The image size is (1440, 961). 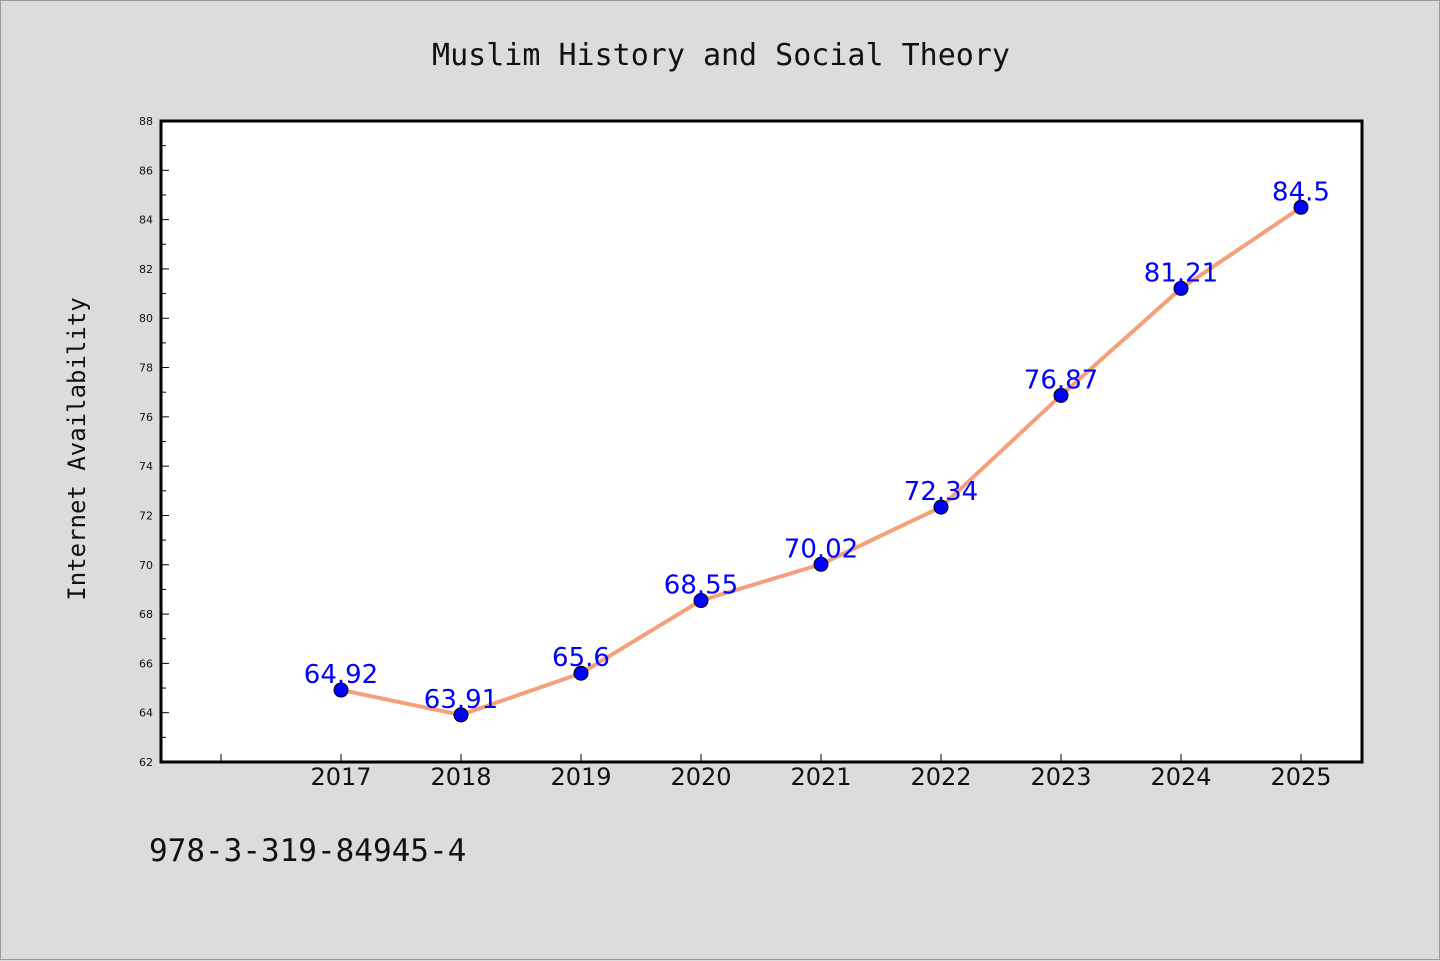 I want to click on y-tick-label: 80, so click(x=146, y=318).